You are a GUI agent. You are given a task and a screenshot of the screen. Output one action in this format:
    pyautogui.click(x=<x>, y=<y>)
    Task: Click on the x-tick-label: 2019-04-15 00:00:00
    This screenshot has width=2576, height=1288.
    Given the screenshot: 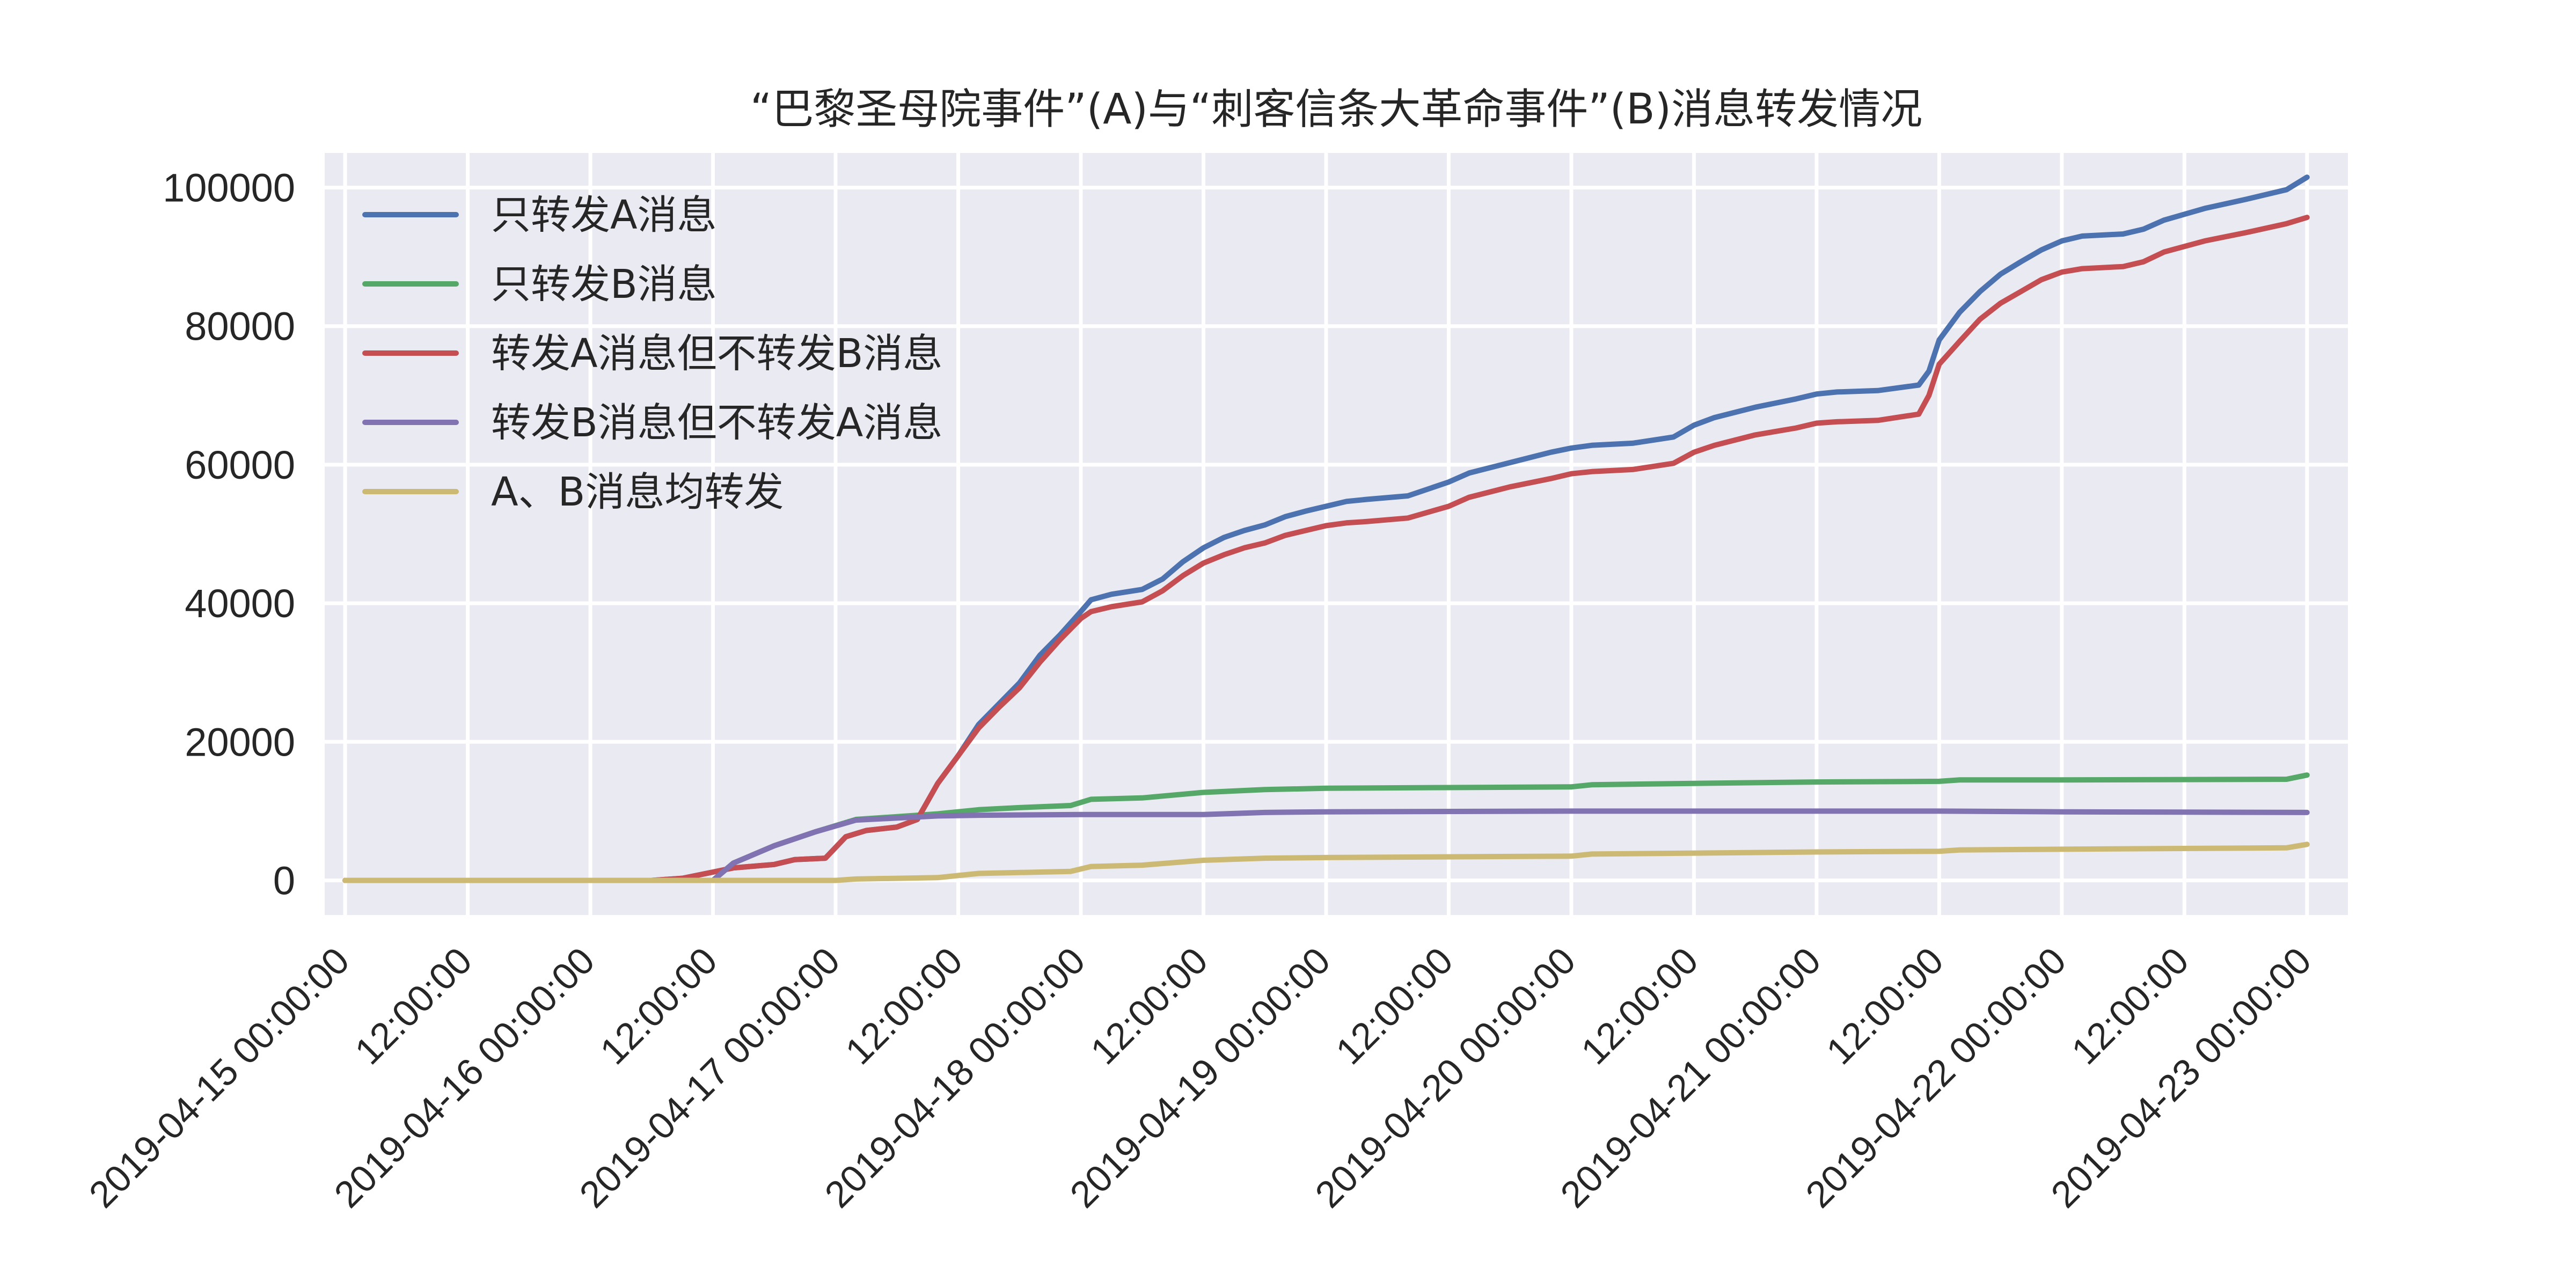 What is the action you would take?
    pyautogui.click(x=219, y=1077)
    